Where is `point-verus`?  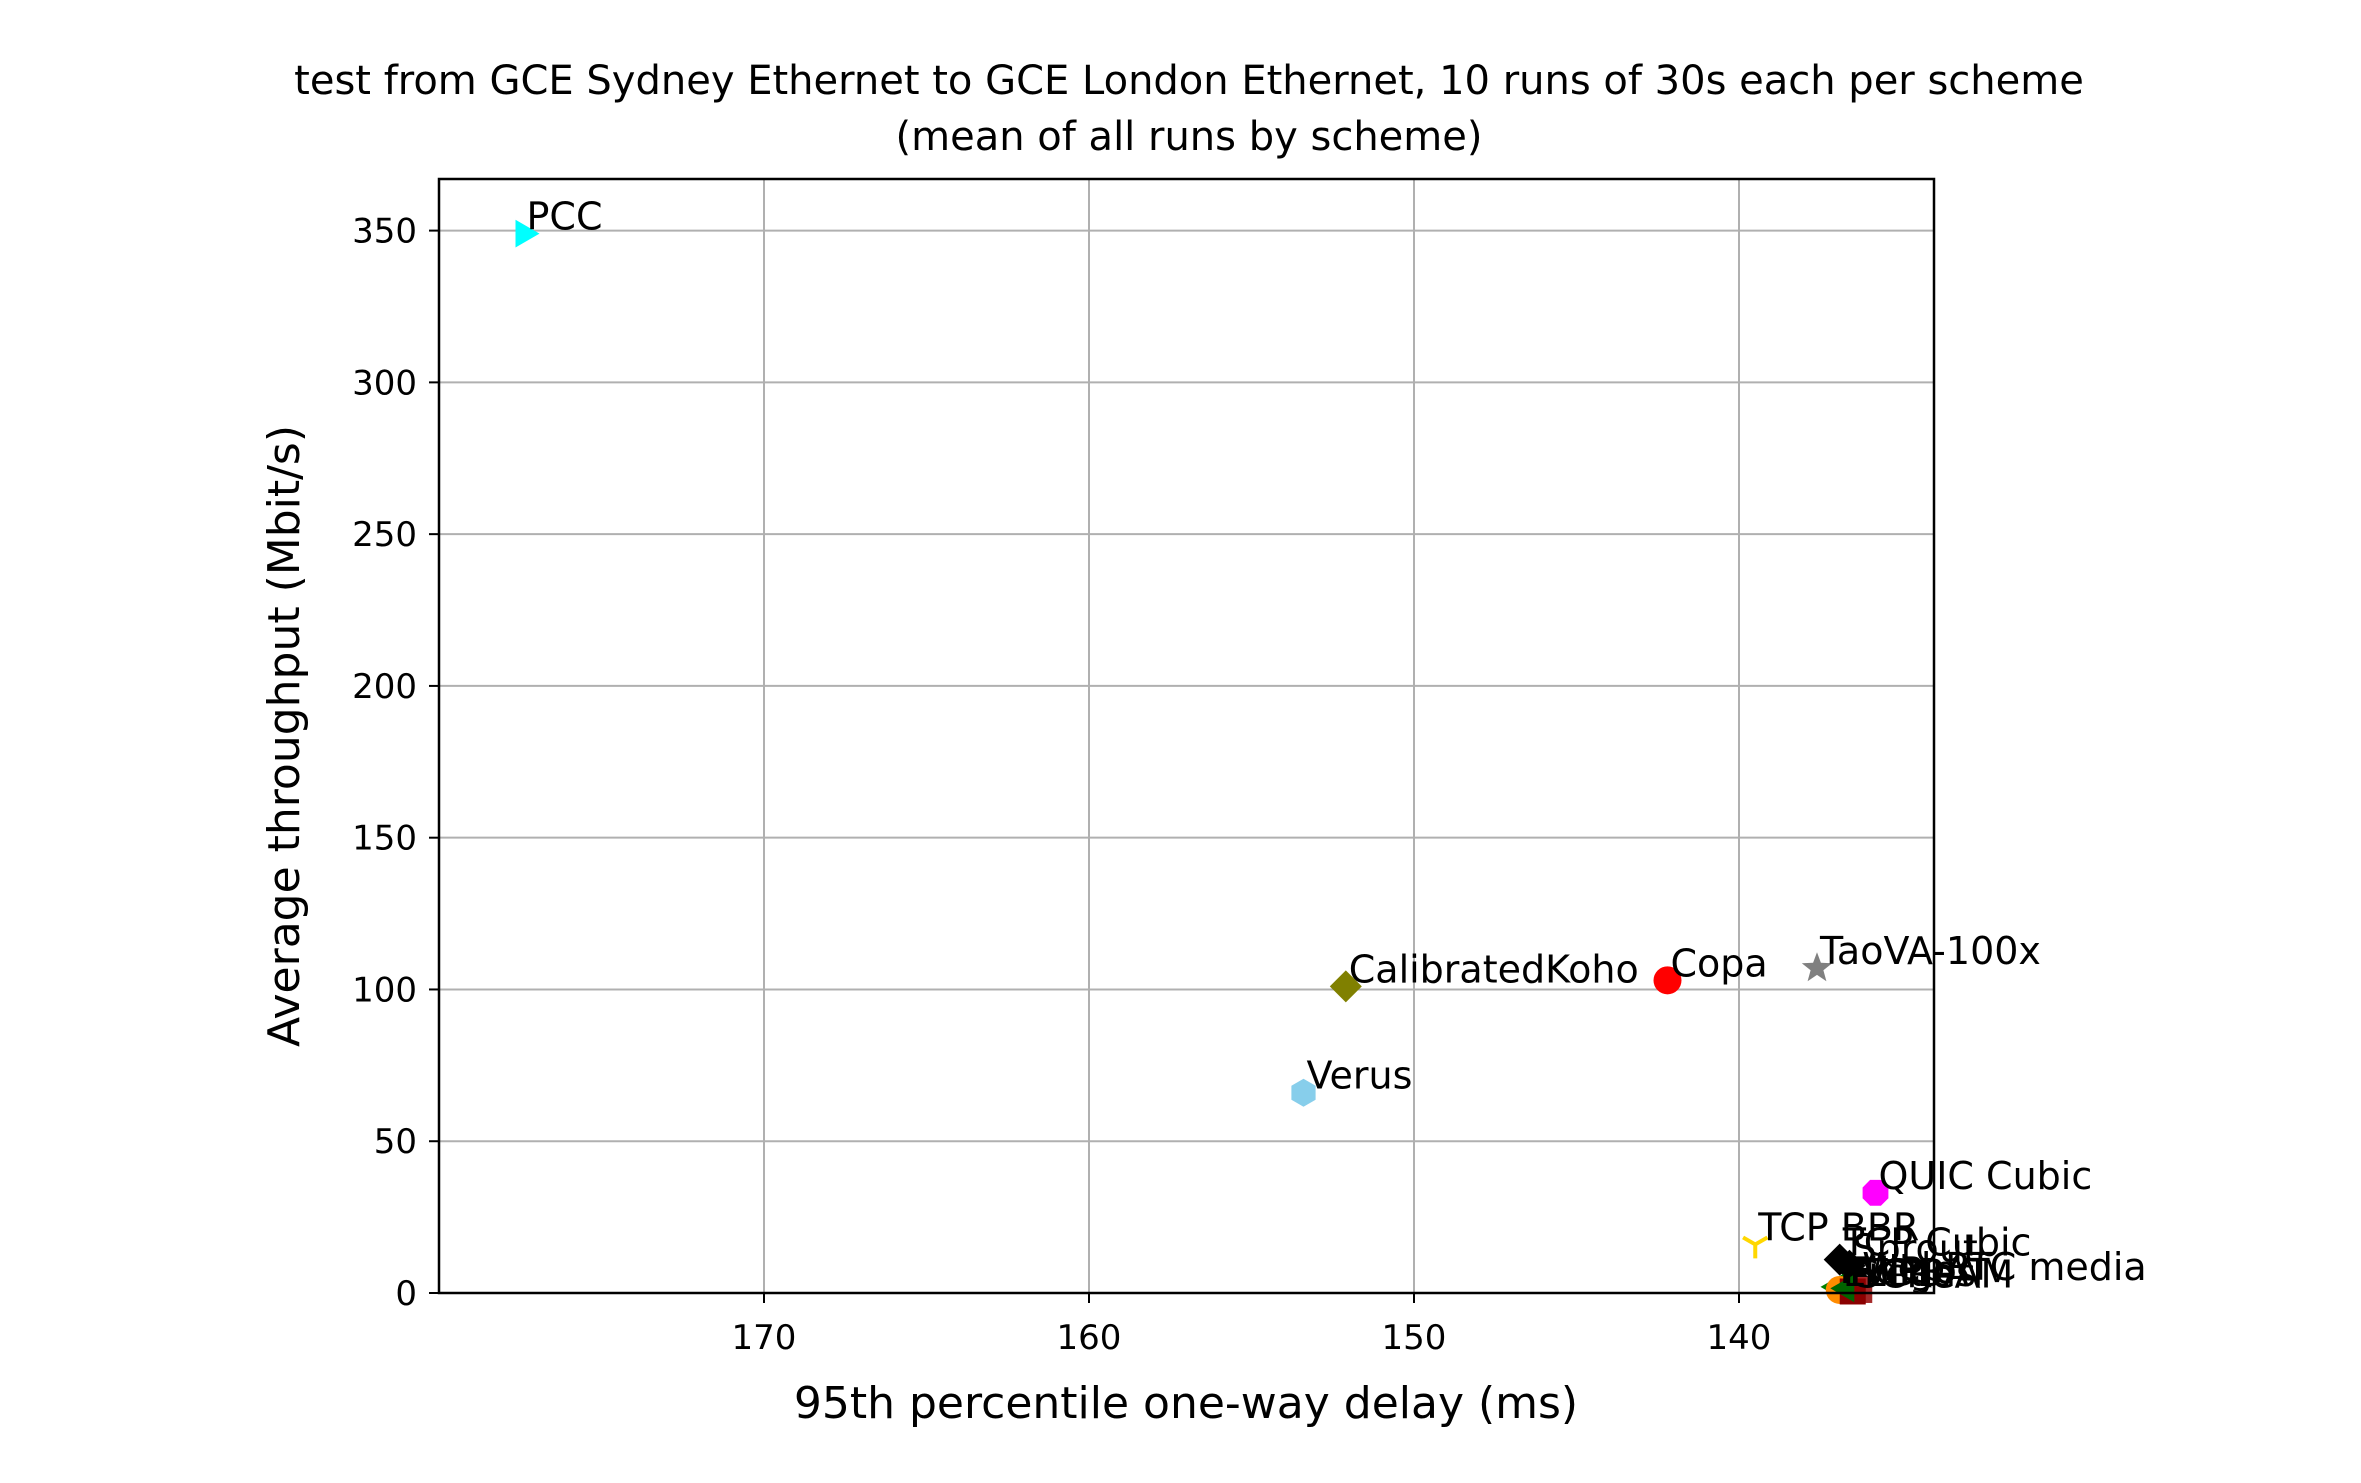 point-verus is located at coordinates (1303, 1092).